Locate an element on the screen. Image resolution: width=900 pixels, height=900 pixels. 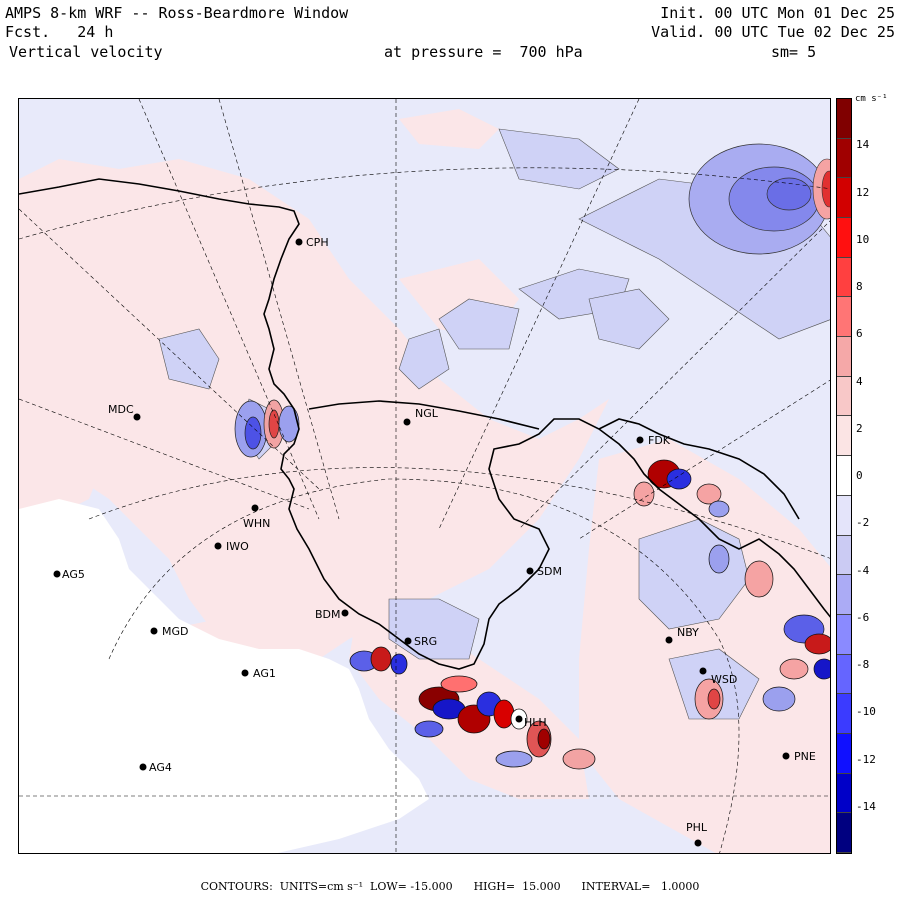
station-wsd: WSD is located at coordinates (718, 677).